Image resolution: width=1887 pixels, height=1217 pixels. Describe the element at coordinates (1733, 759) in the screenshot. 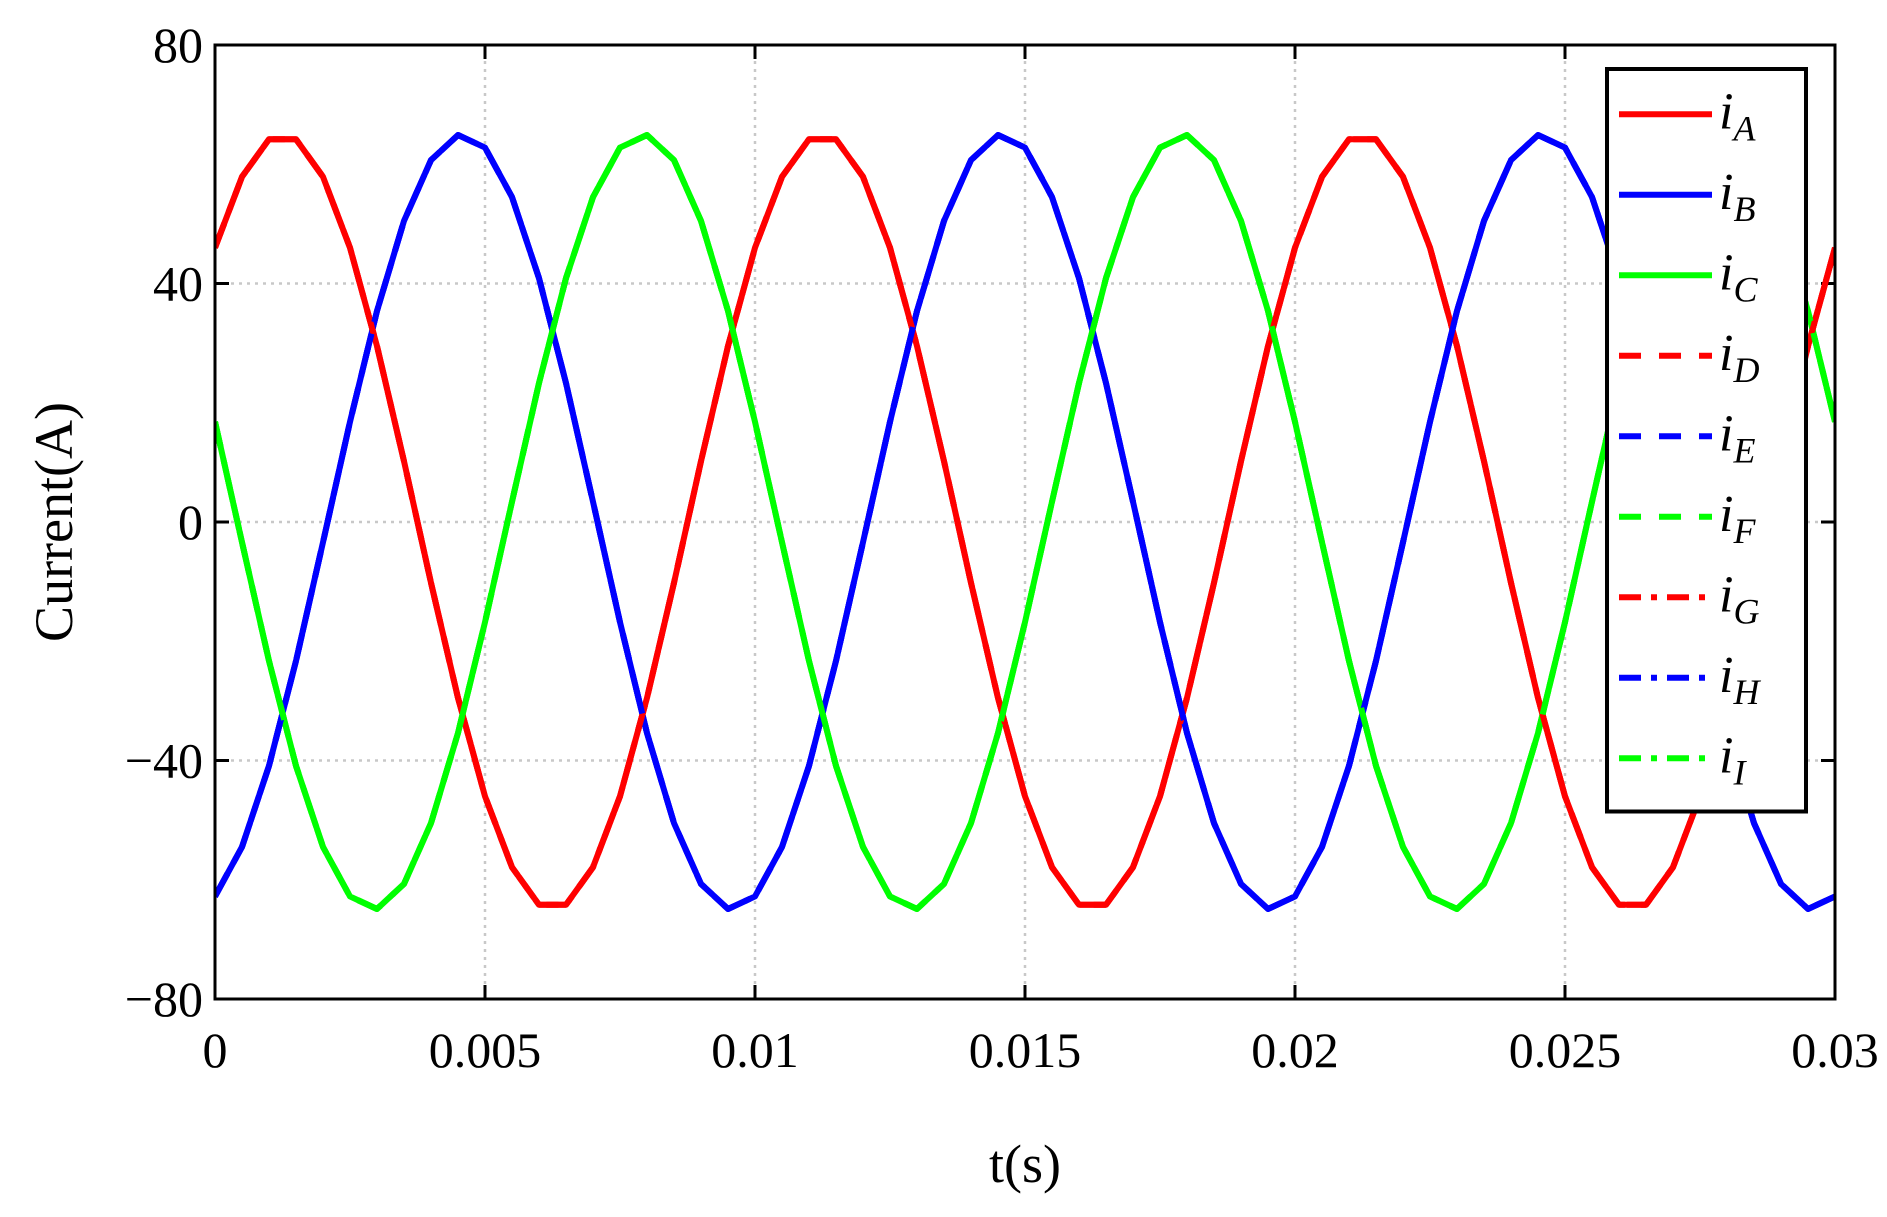

I see `legend-label: iI` at that location.